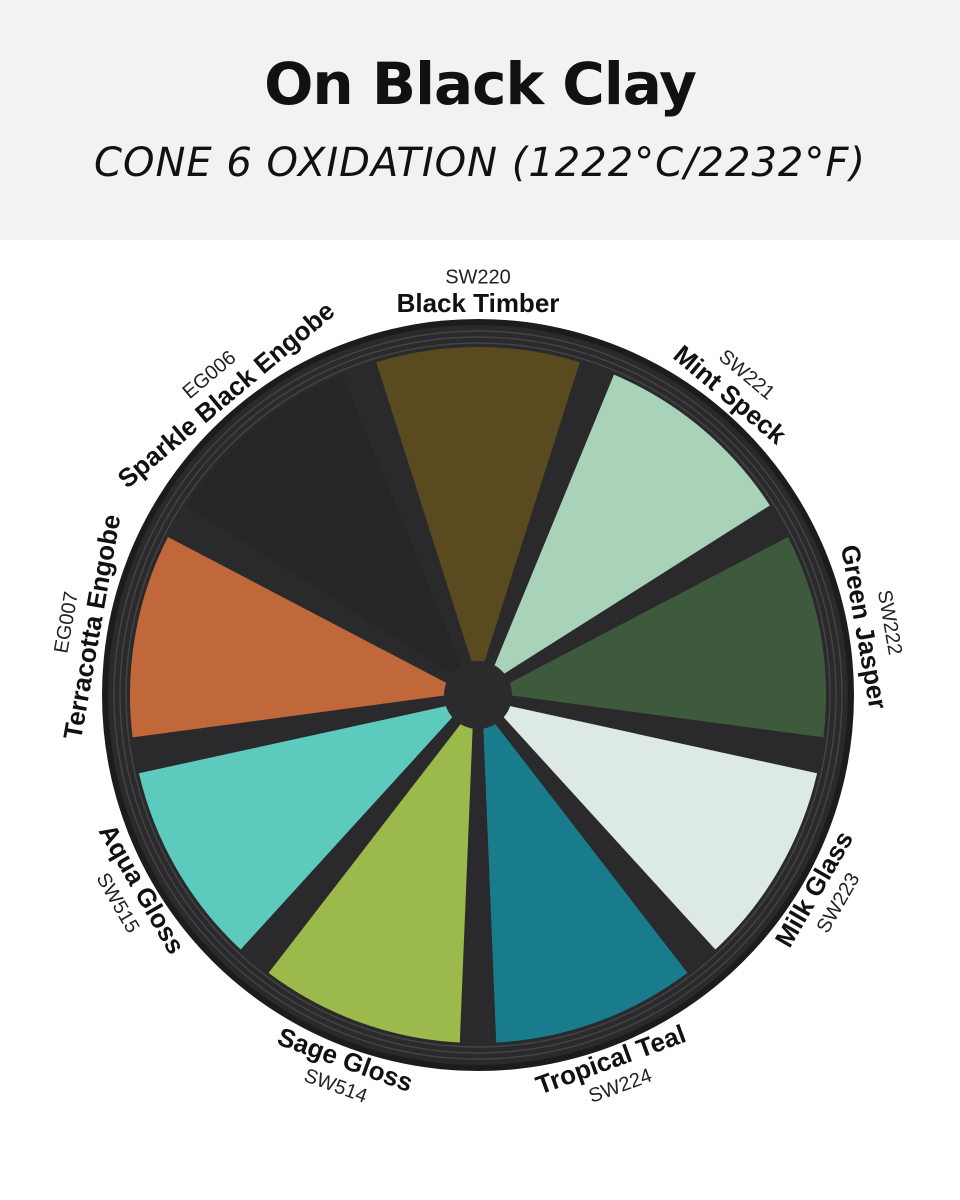 Image resolution: width=960 pixels, height=1200 pixels. What do you see at coordinates (478, 303) in the screenshot?
I see `glaze-name: Black Timber` at bounding box center [478, 303].